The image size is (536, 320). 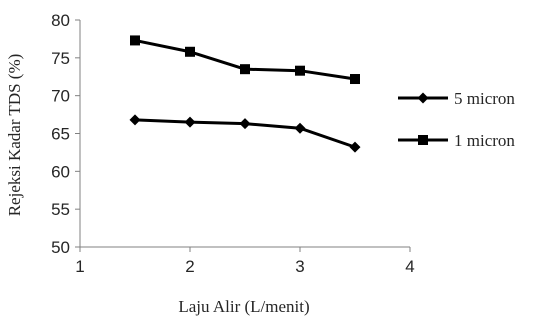 I want to click on legend-label: 5 micron, so click(x=484, y=98).